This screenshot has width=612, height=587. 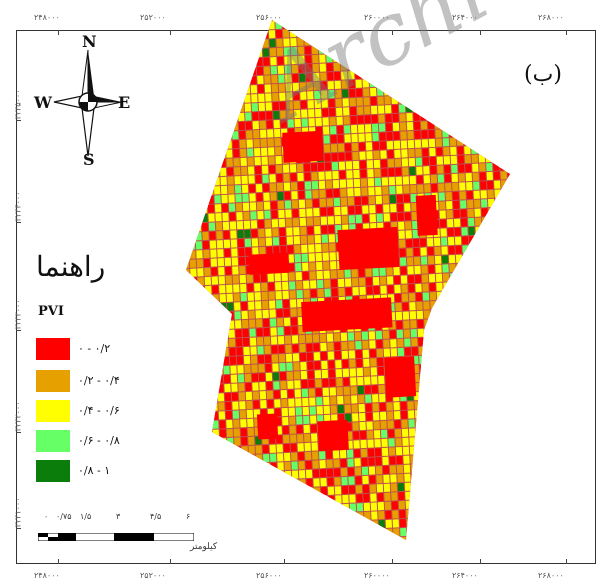 What do you see at coordinates (156, 516) in the screenshot?
I see `scale-label: ۴/۵` at bounding box center [156, 516].